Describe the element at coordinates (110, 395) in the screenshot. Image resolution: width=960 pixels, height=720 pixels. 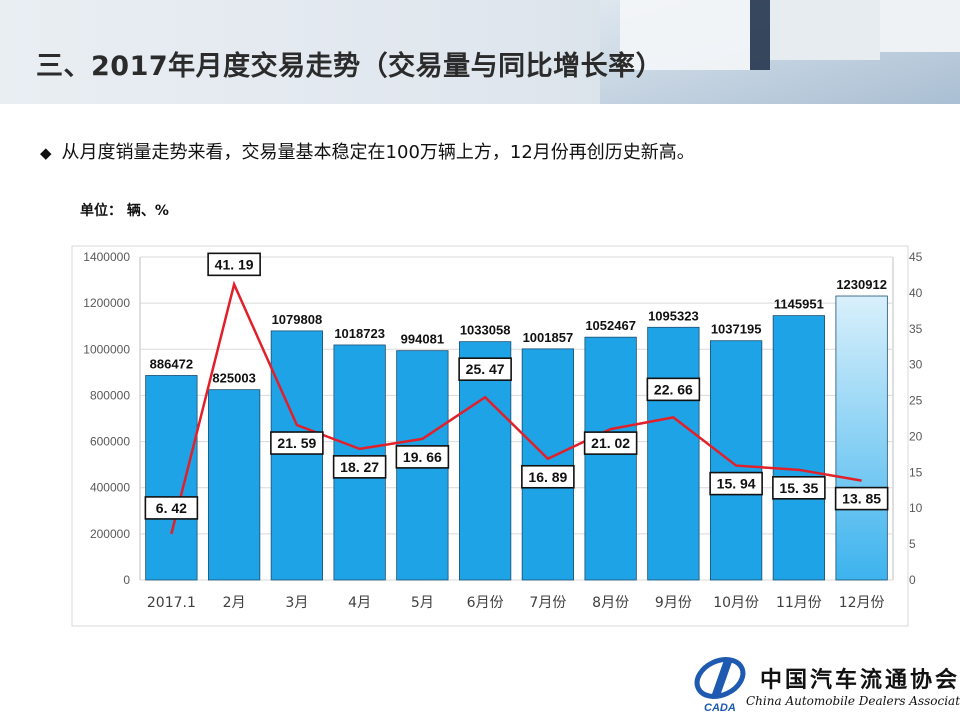
I see `left-tick-label: 800000` at that location.